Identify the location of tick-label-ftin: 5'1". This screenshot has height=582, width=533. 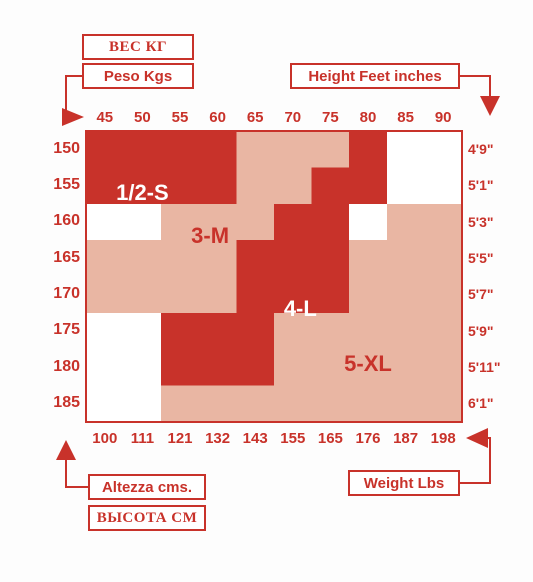
(481, 185).